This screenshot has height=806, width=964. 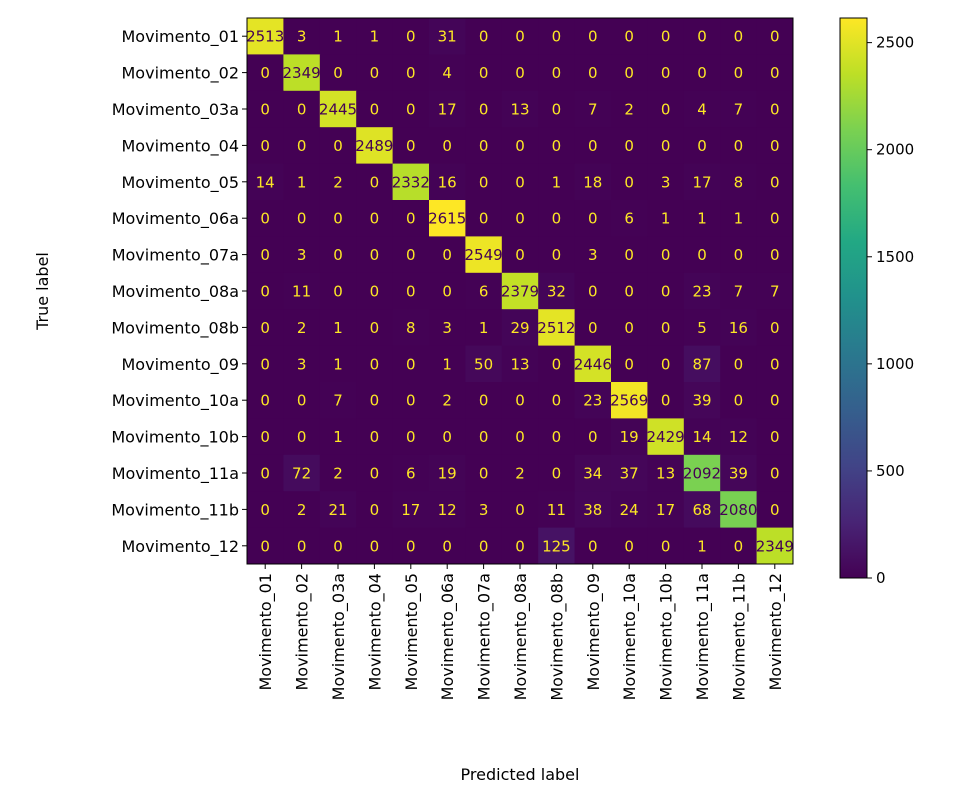 What do you see at coordinates (520, 774) in the screenshot?
I see `x-axis-title: Predicted label` at bounding box center [520, 774].